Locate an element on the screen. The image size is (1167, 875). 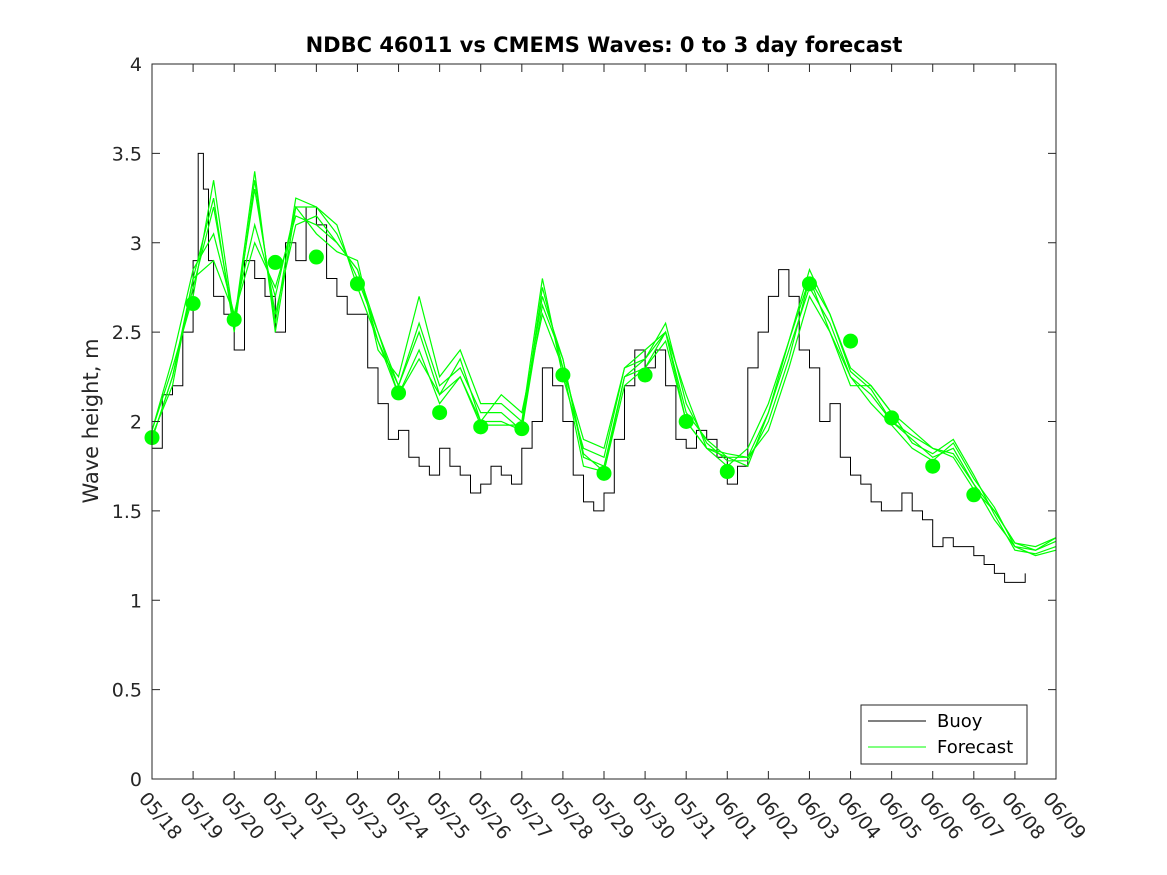
x-tick-label: 05/19 is located at coordinates (201, 816).